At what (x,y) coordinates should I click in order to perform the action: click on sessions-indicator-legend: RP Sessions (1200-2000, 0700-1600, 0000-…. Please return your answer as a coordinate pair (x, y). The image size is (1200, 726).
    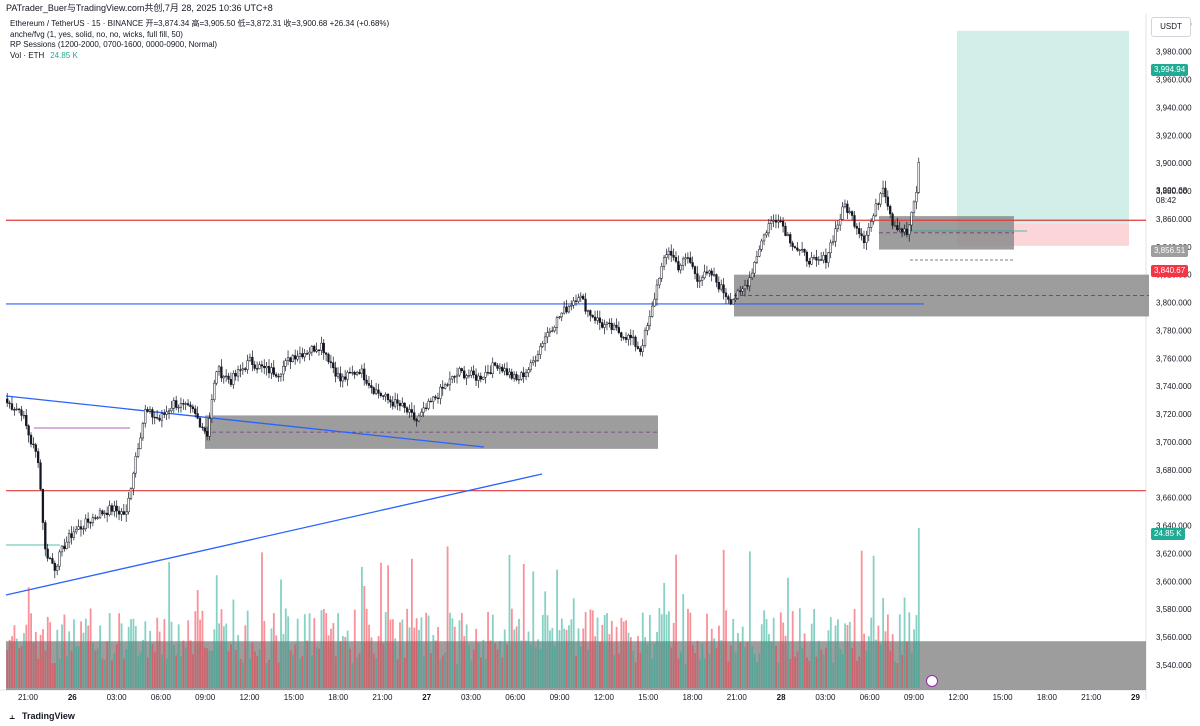
    Looking at the image, I should click on (114, 44).